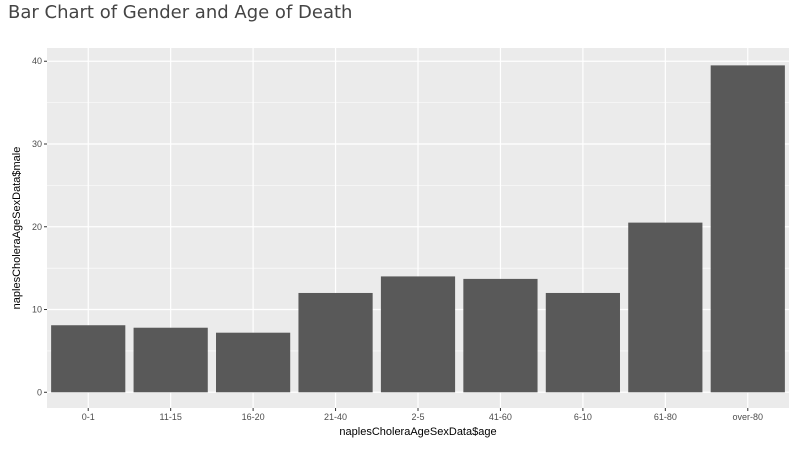  What do you see at coordinates (665, 417) in the screenshot?
I see `x-tick-label: 61-80` at bounding box center [665, 417].